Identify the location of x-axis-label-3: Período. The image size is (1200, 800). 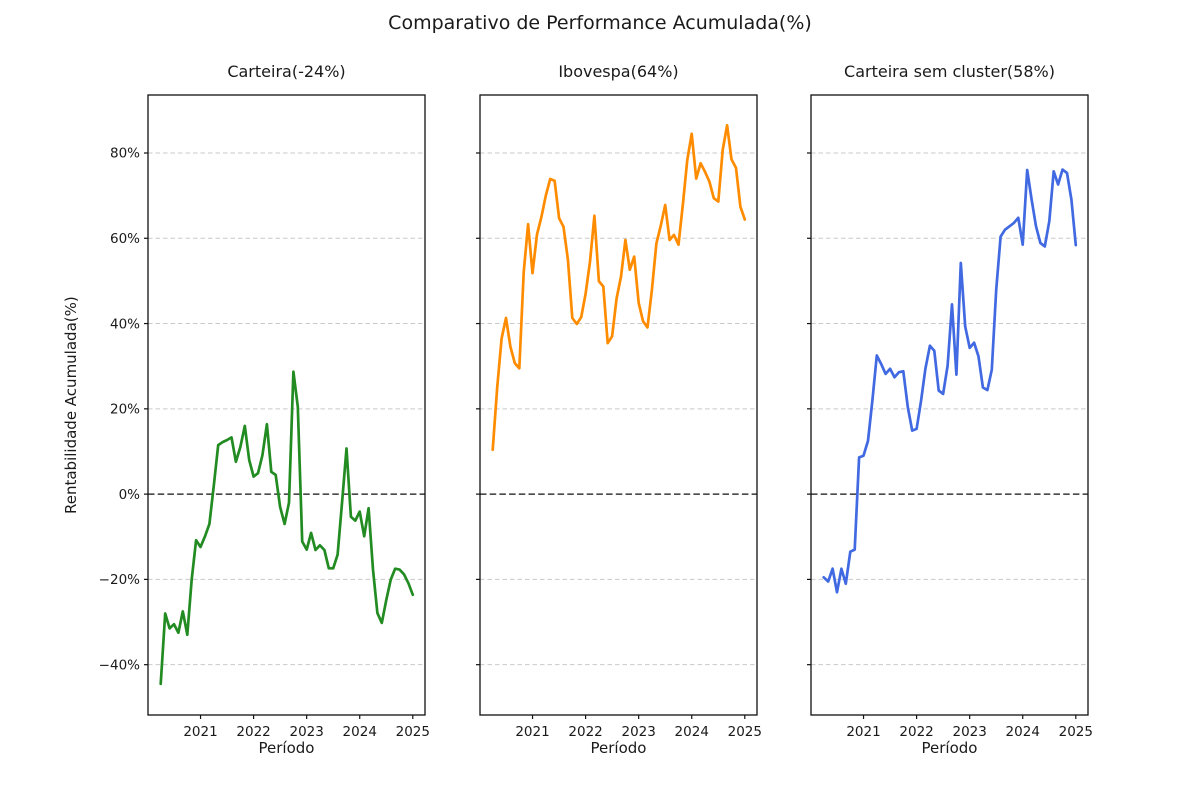
(949, 748).